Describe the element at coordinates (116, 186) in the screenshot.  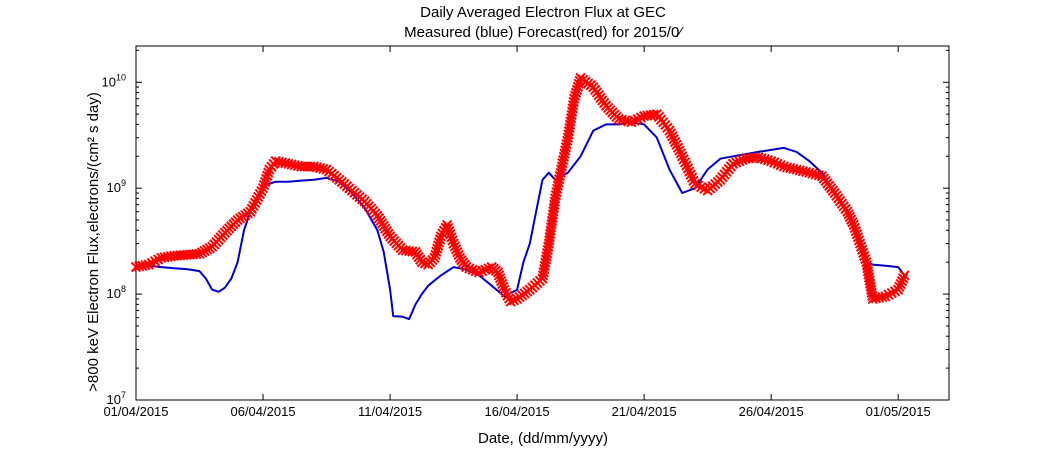
I see `y-tick-label: 10⁹` at that location.